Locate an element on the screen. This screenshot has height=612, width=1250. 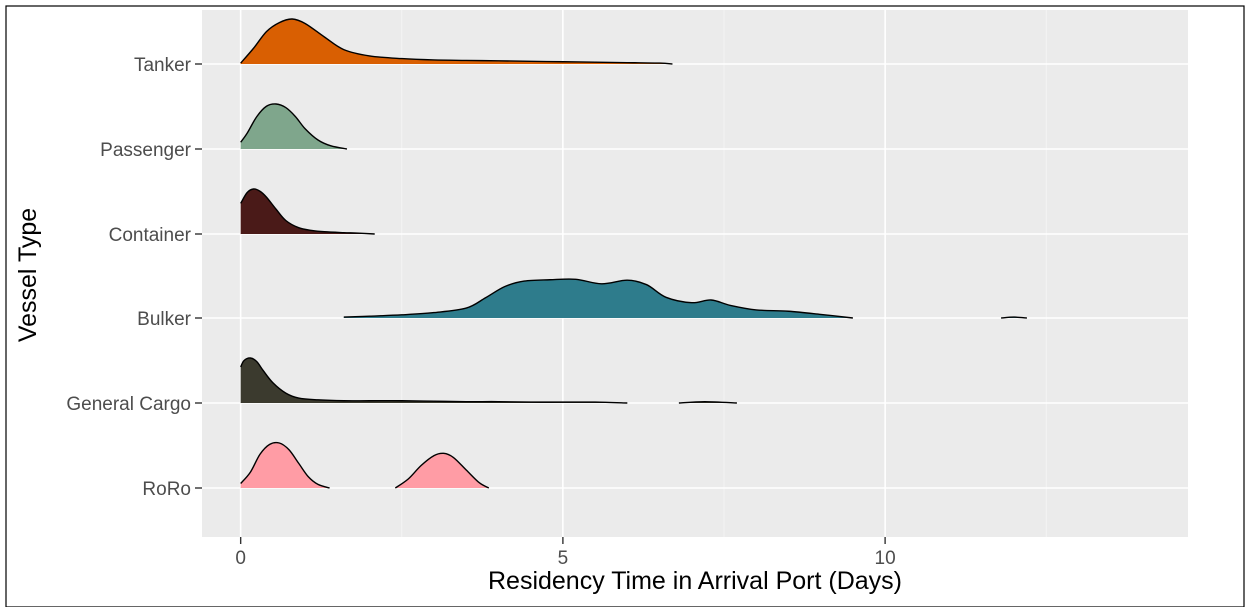
ridge-bulker-outline is located at coordinates (598, 298).